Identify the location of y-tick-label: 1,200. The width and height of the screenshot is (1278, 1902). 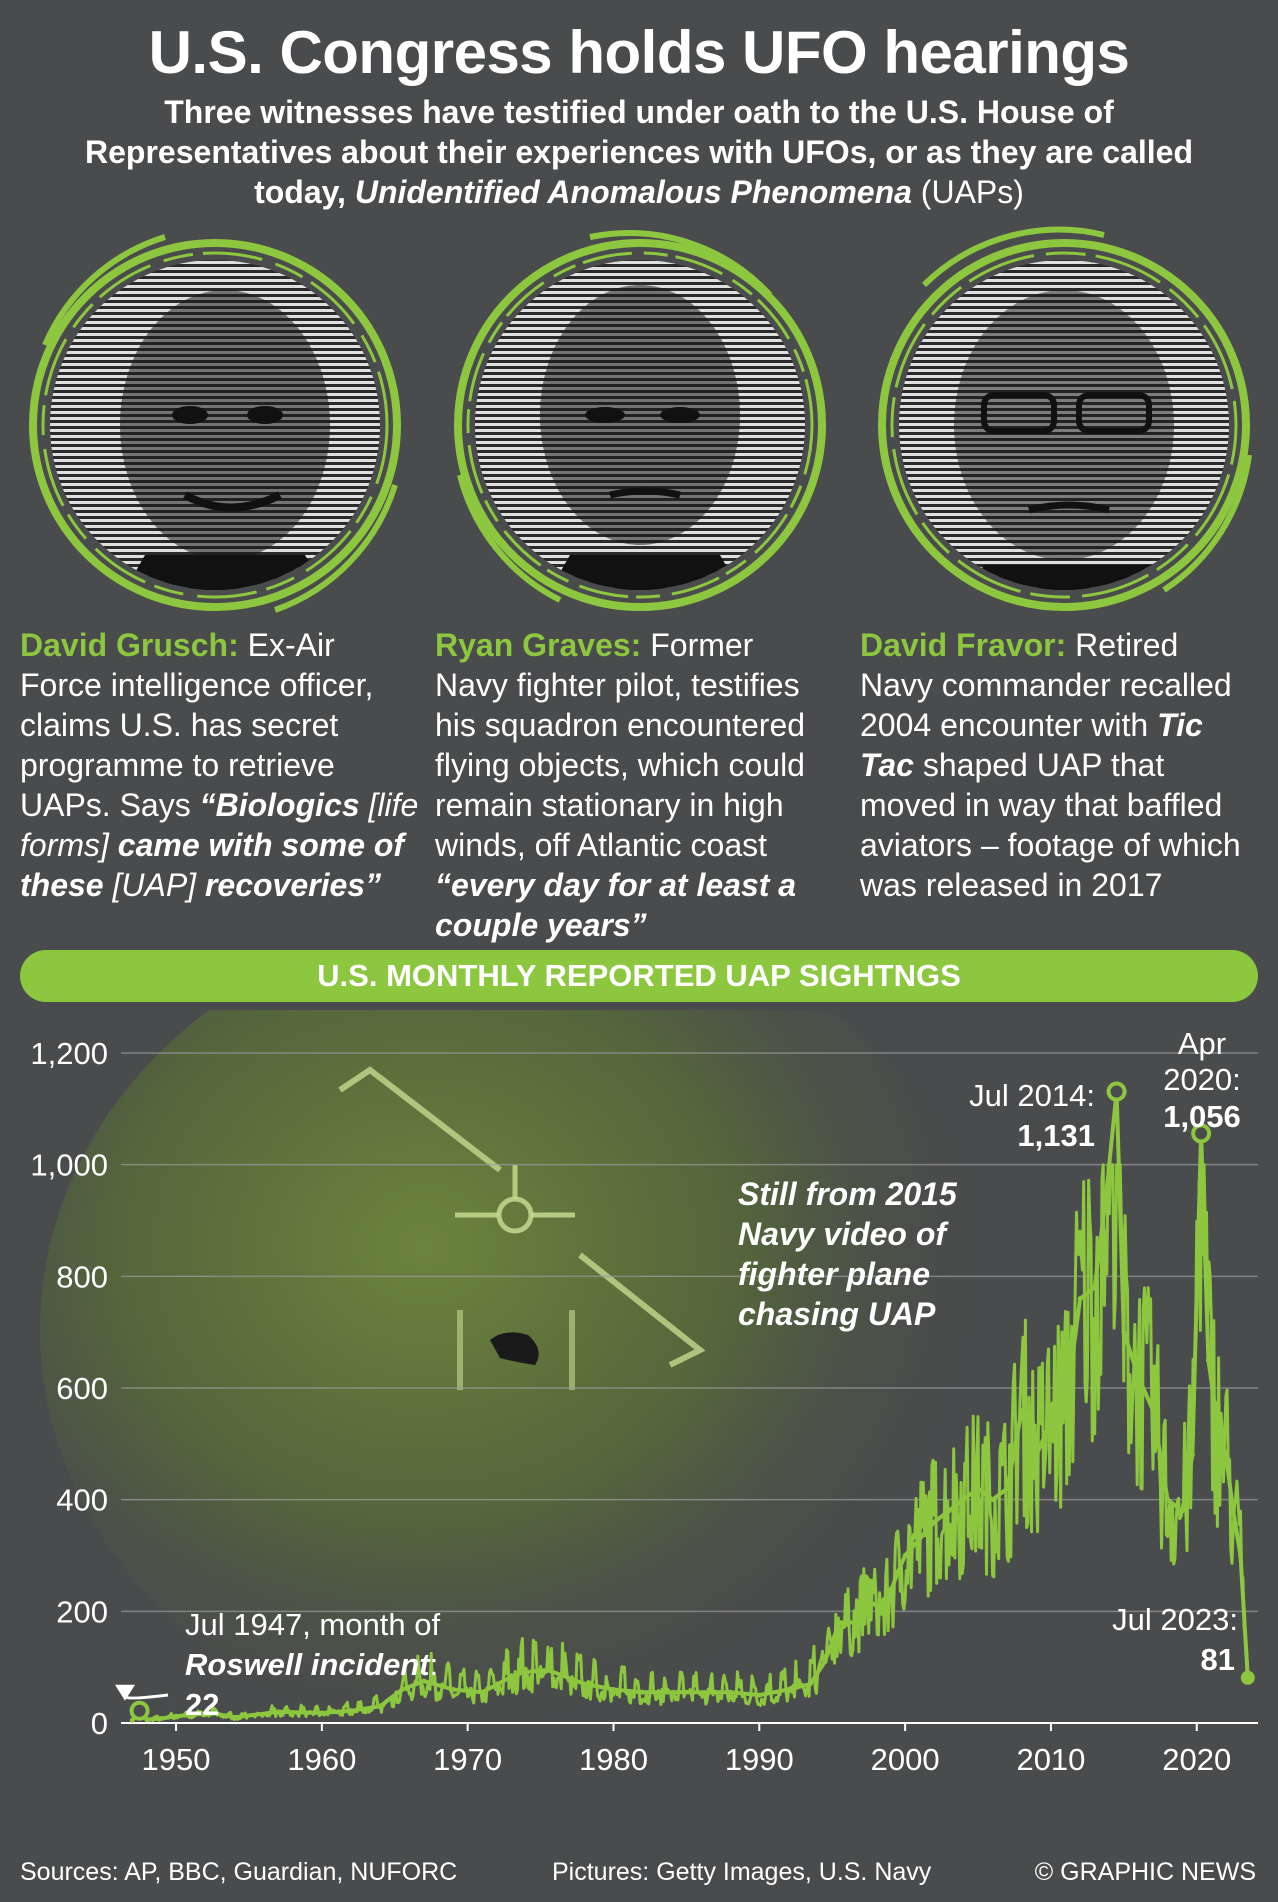
(69, 1053).